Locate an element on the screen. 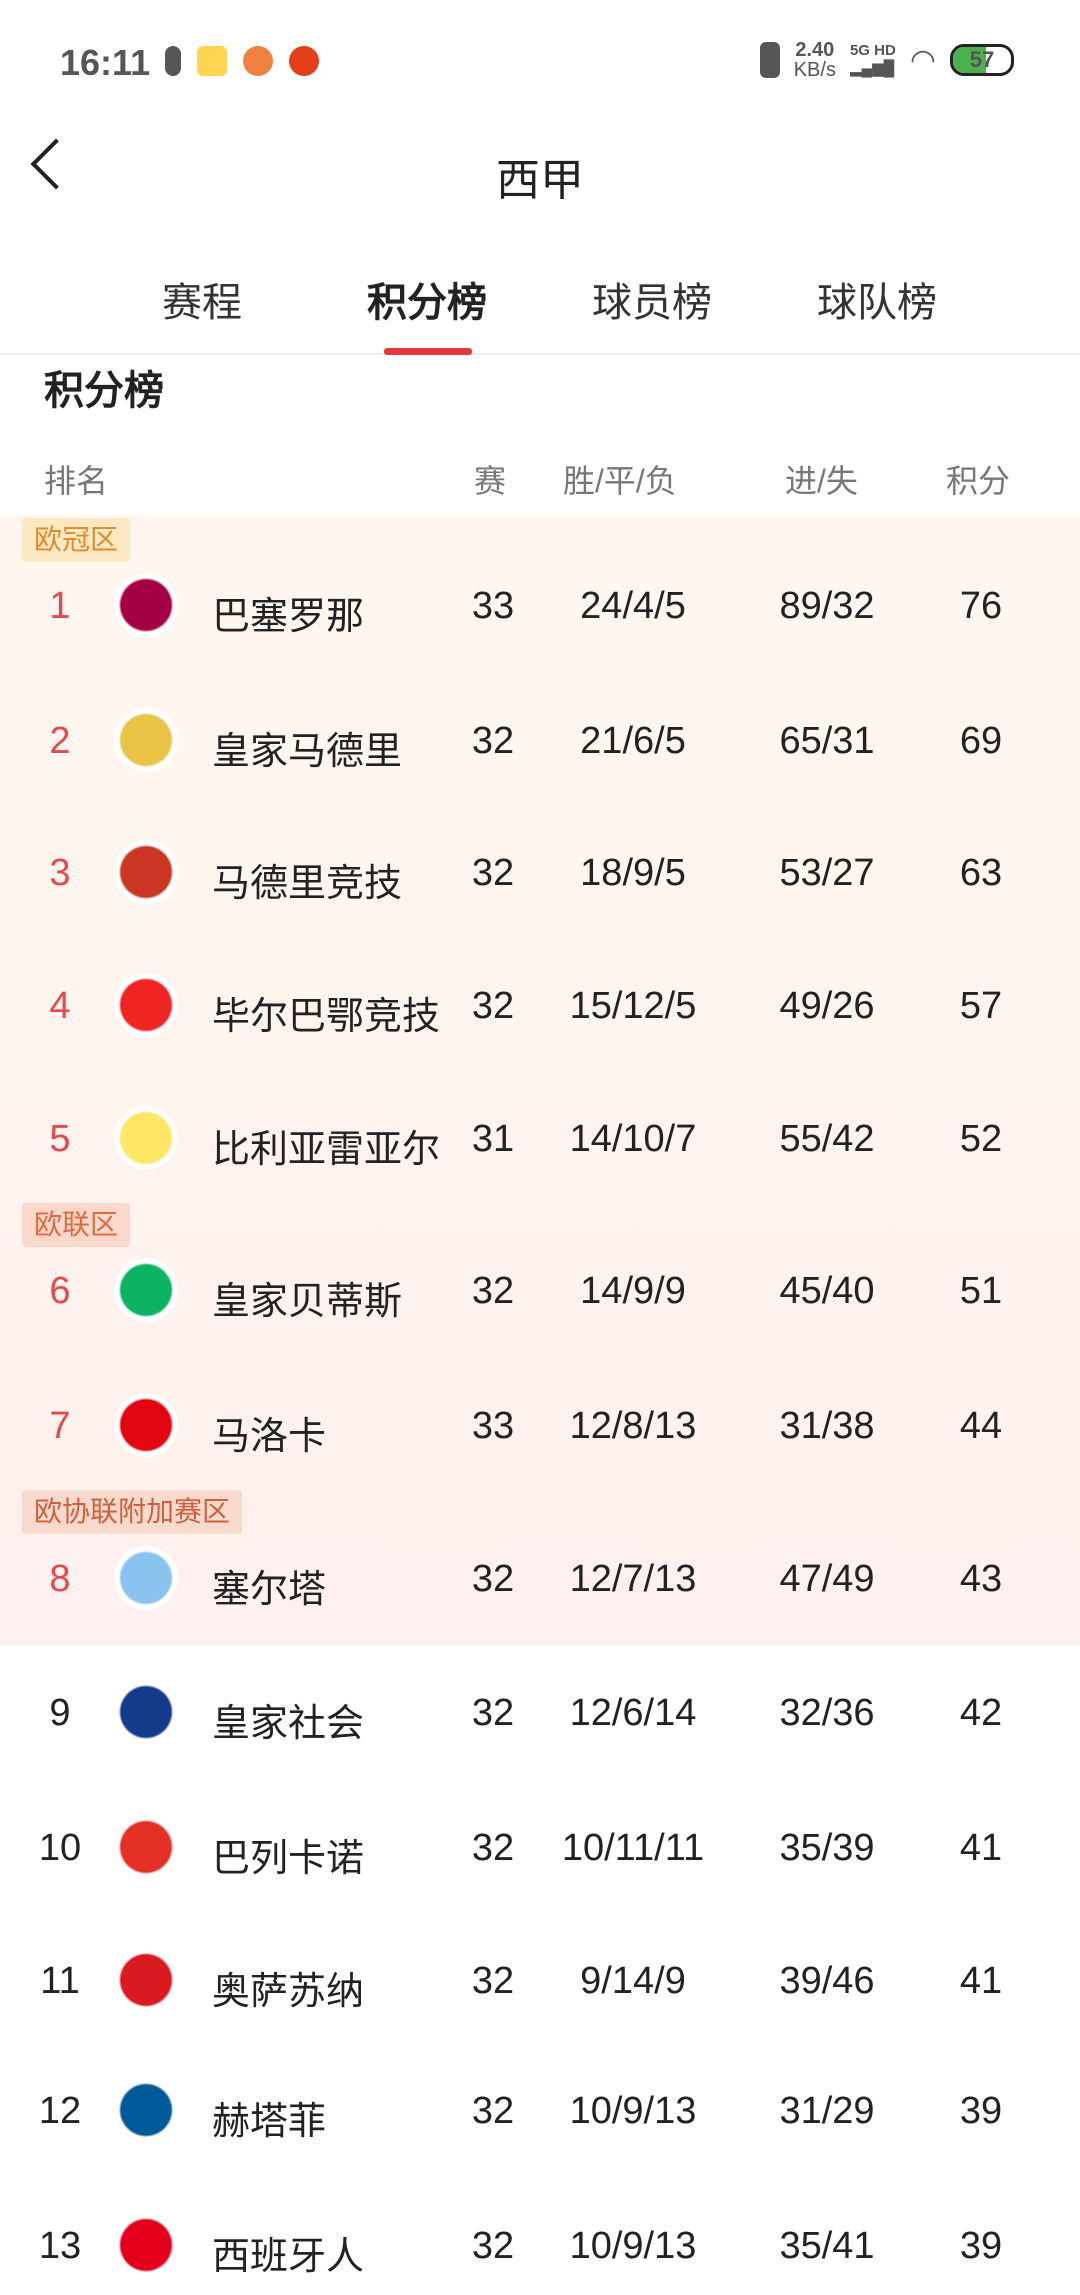 Image resolution: width=1080 pixels, height=2295 pixels. zone-label: 欧冠区 is located at coordinates (76, 540).